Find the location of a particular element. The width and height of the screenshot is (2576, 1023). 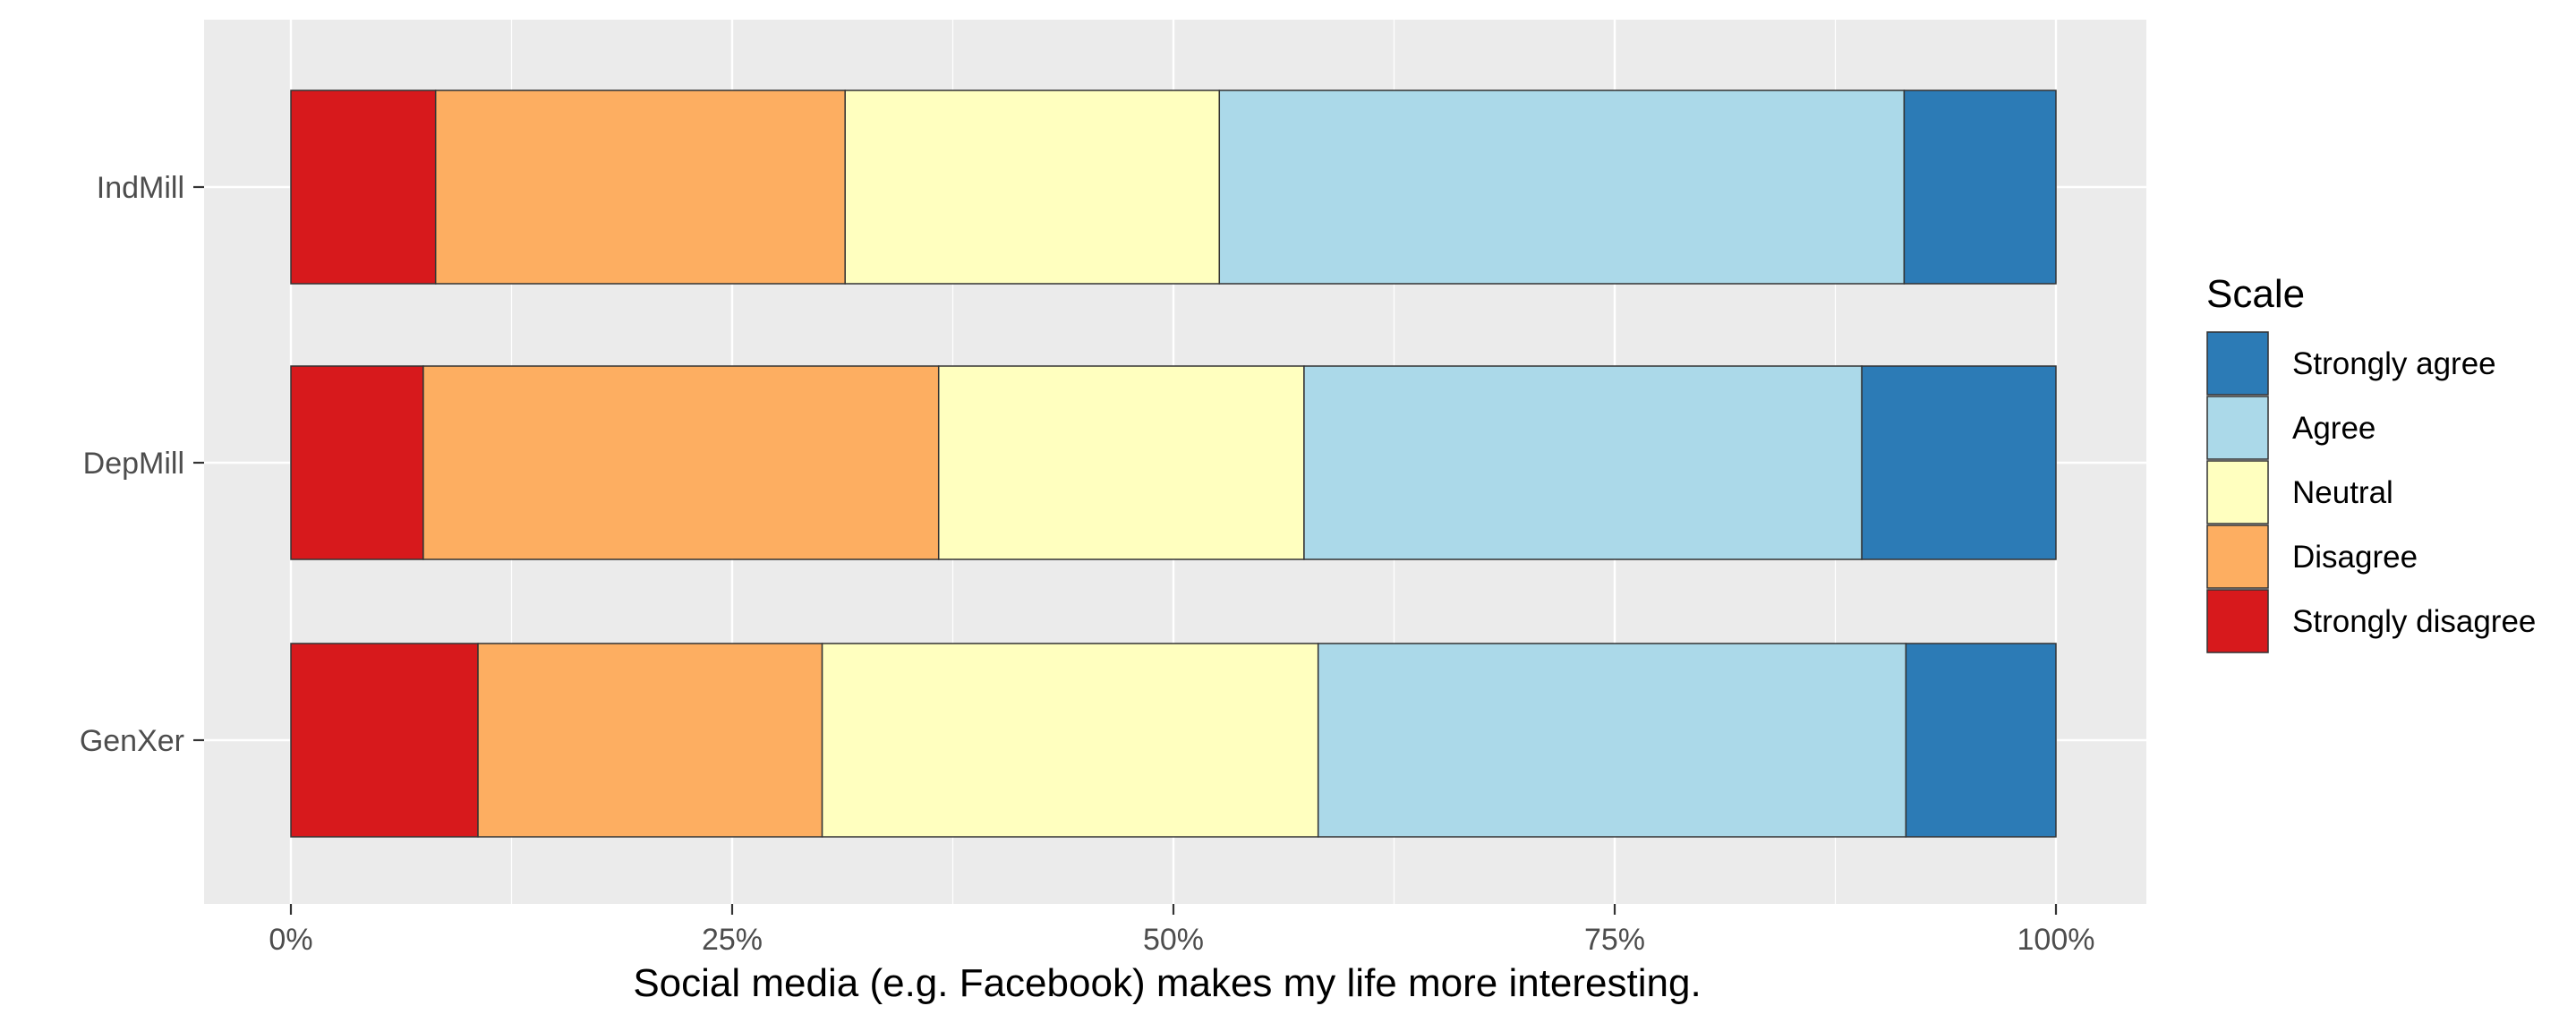

x-axis: 0% 25% 50% 75% 100% is located at coordinates (1181, 930).